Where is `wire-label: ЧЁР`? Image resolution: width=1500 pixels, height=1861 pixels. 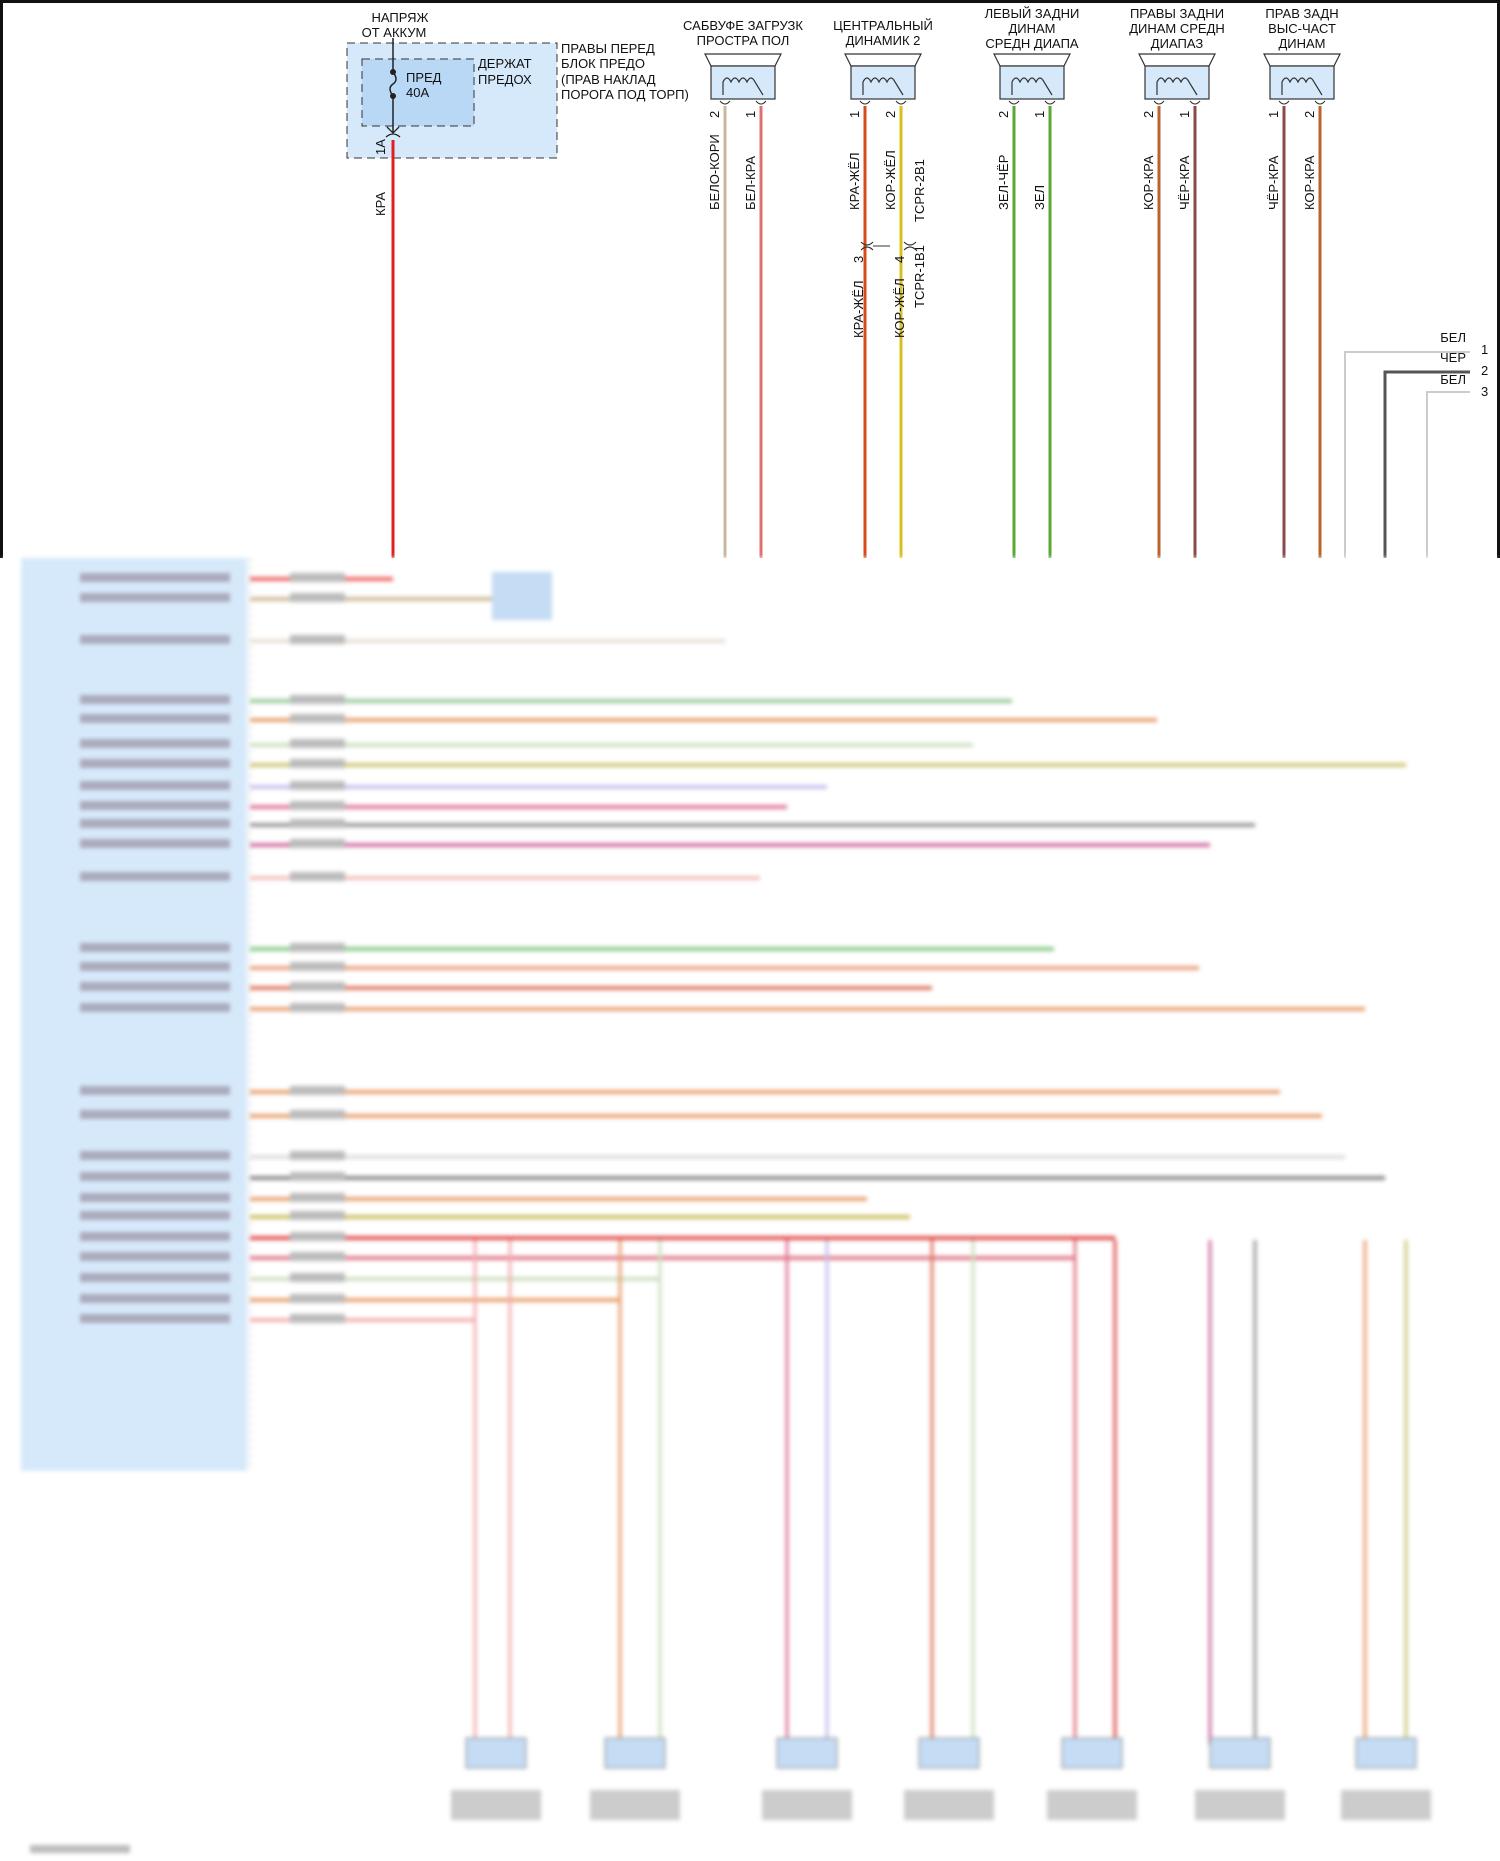 wire-label: ЧЁР is located at coordinates (1453, 357).